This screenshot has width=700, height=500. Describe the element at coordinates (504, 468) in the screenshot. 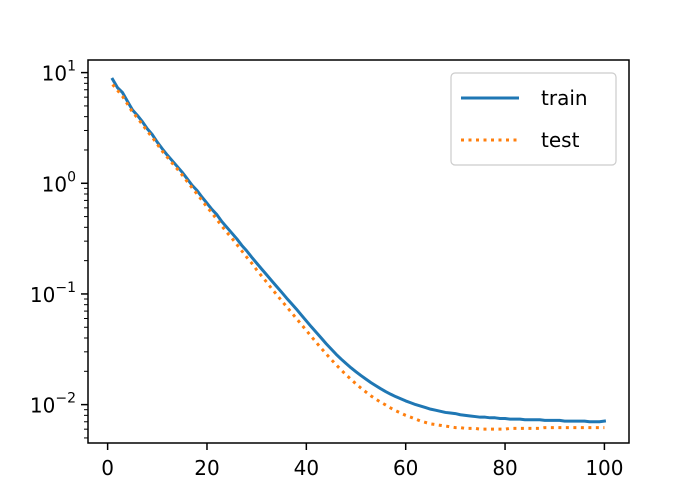

I see `x-tick-label: 80` at that location.